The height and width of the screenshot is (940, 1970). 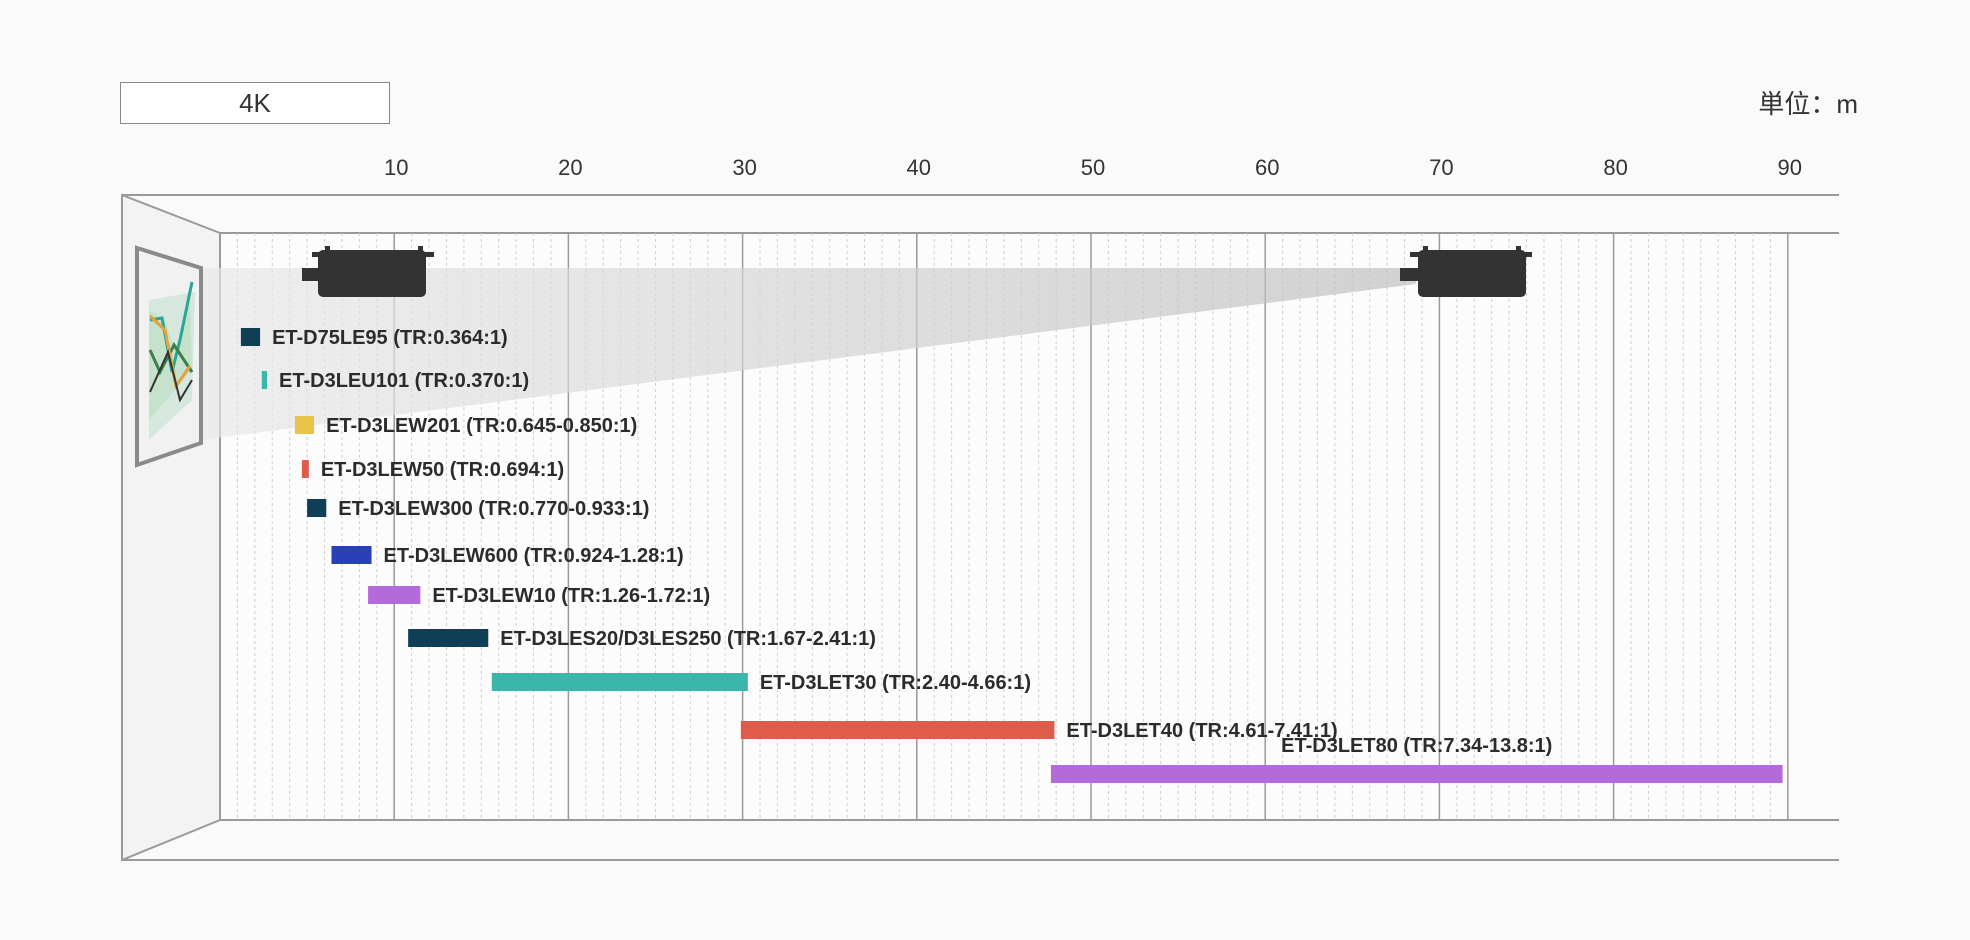 What do you see at coordinates (1441, 167) in the screenshot?
I see `x-tick-label: 70` at bounding box center [1441, 167].